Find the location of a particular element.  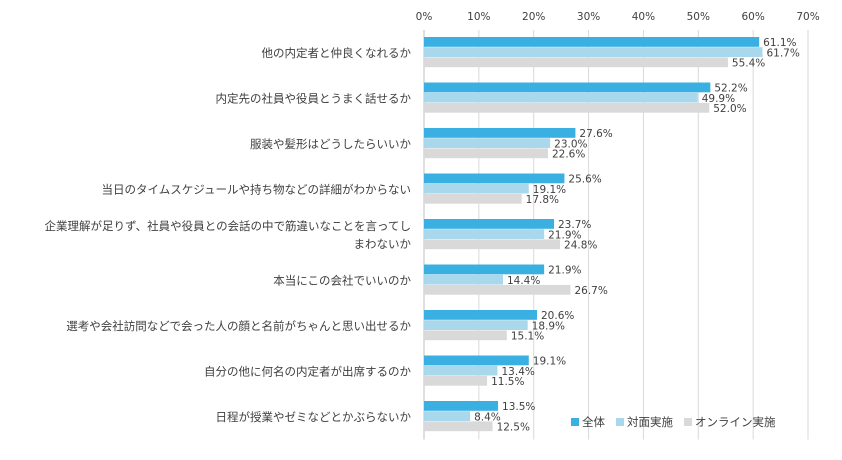

data-label: 25.6% is located at coordinates (584, 180).